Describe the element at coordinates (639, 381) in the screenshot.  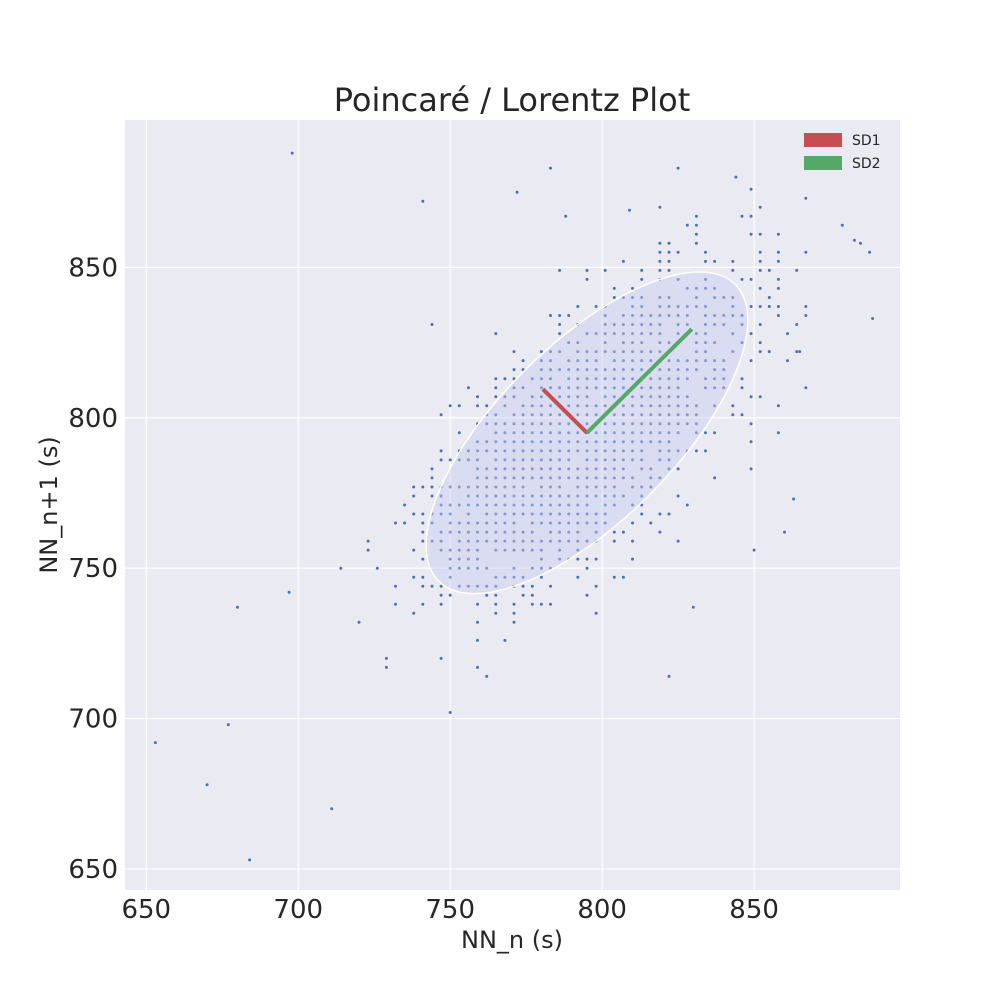
I see `sd2-segment` at that location.